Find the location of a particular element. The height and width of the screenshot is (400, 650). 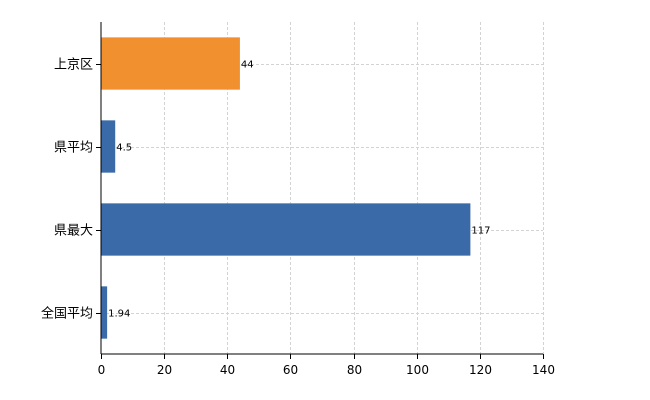

bar-value-label: 1.94 is located at coordinates (119, 314).